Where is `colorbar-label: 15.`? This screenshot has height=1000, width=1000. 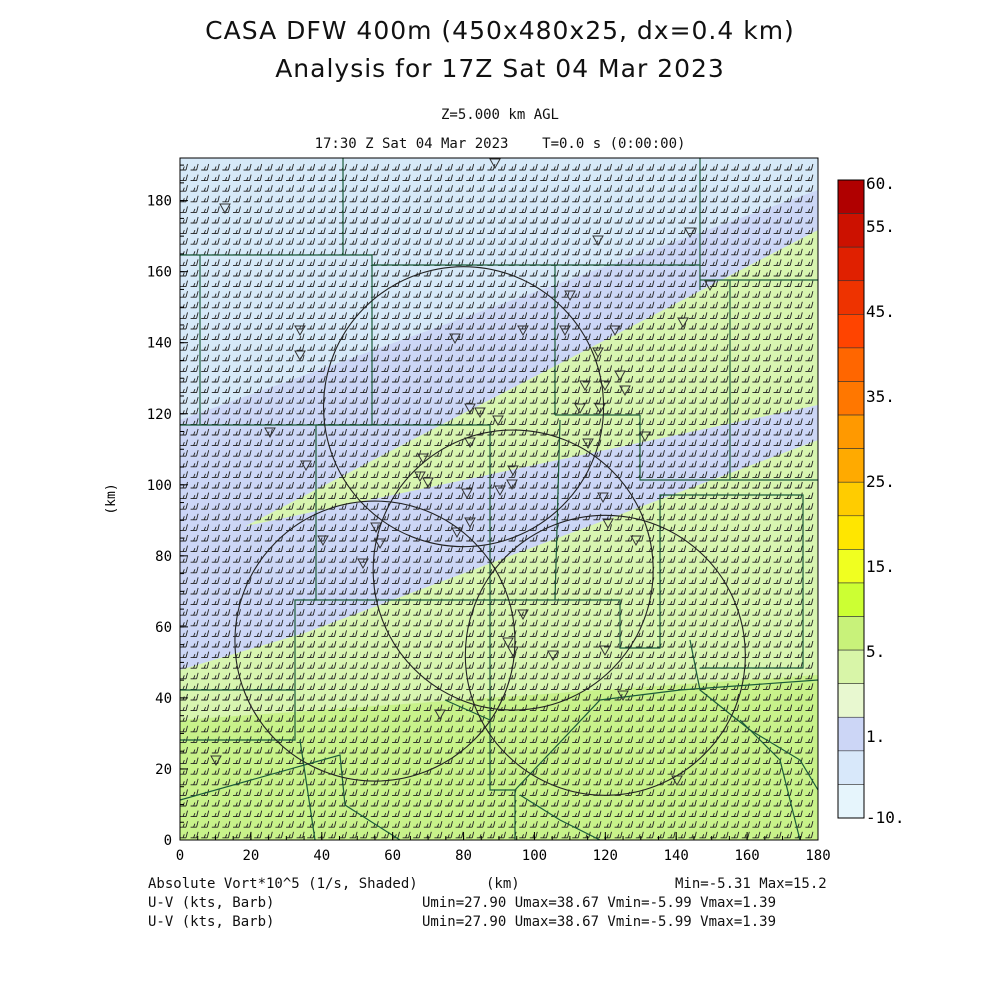
colorbar-label: 15. is located at coordinates (880, 566).